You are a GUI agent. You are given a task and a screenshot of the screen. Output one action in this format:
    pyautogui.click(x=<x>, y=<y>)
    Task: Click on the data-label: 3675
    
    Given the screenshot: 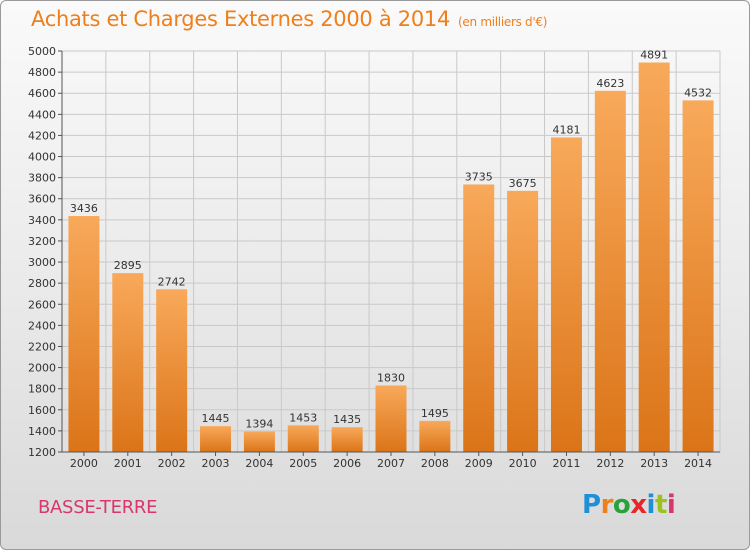 What is the action you would take?
    pyautogui.click(x=523, y=183)
    